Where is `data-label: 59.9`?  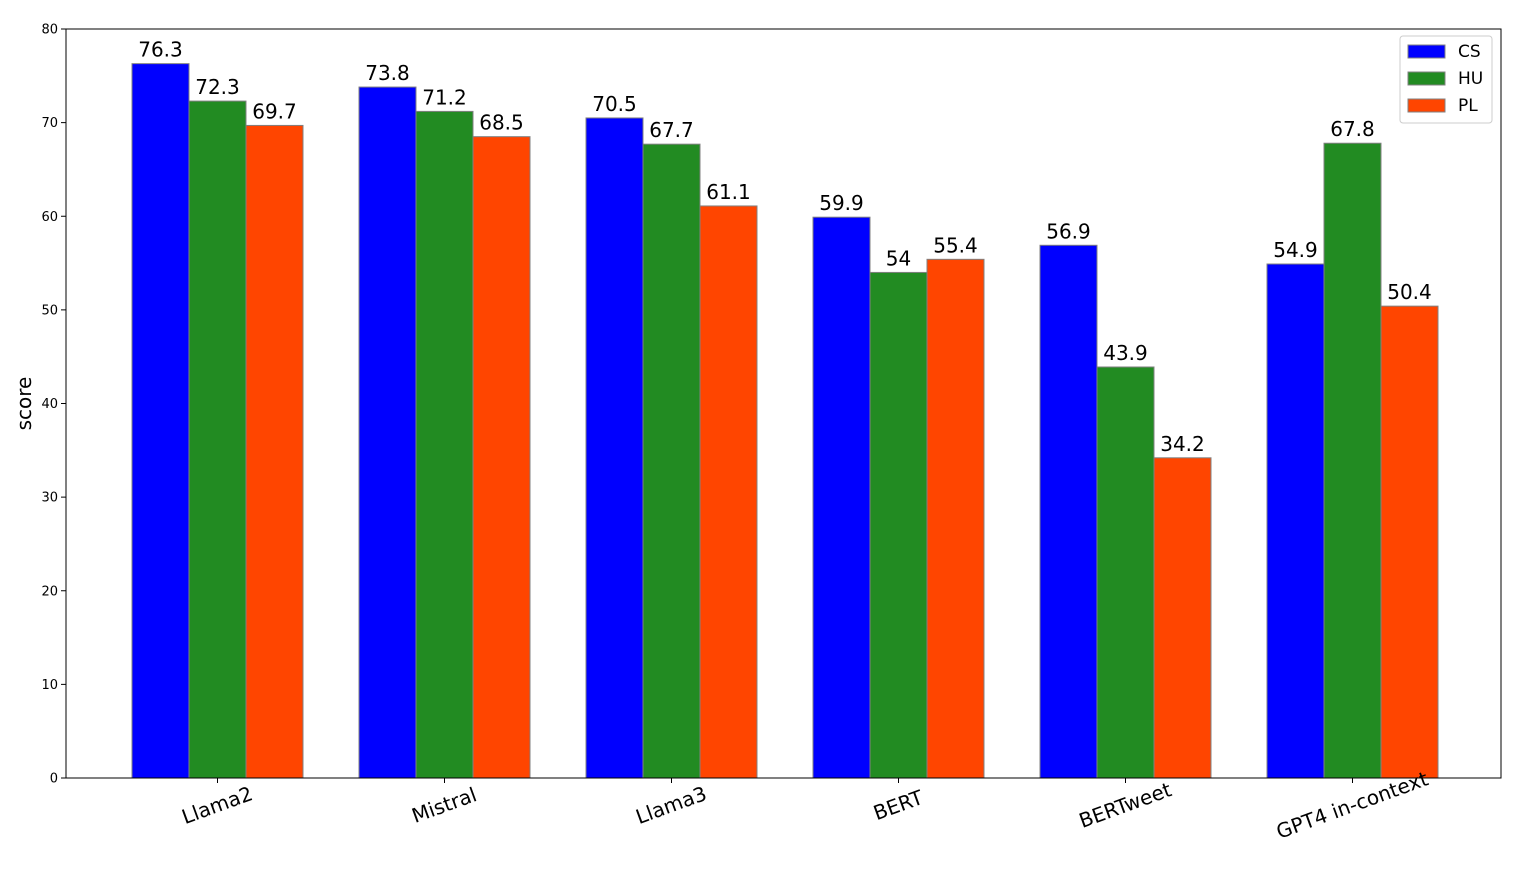 data-label: 59.9 is located at coordinates (841, 203).